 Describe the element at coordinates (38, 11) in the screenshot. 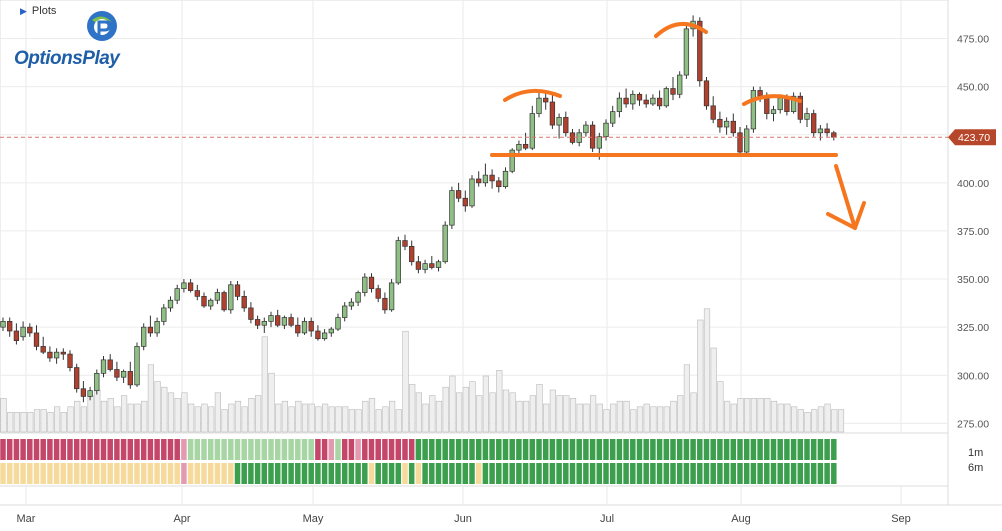

I see `plots-toggle: ▶ Plots` at that location.